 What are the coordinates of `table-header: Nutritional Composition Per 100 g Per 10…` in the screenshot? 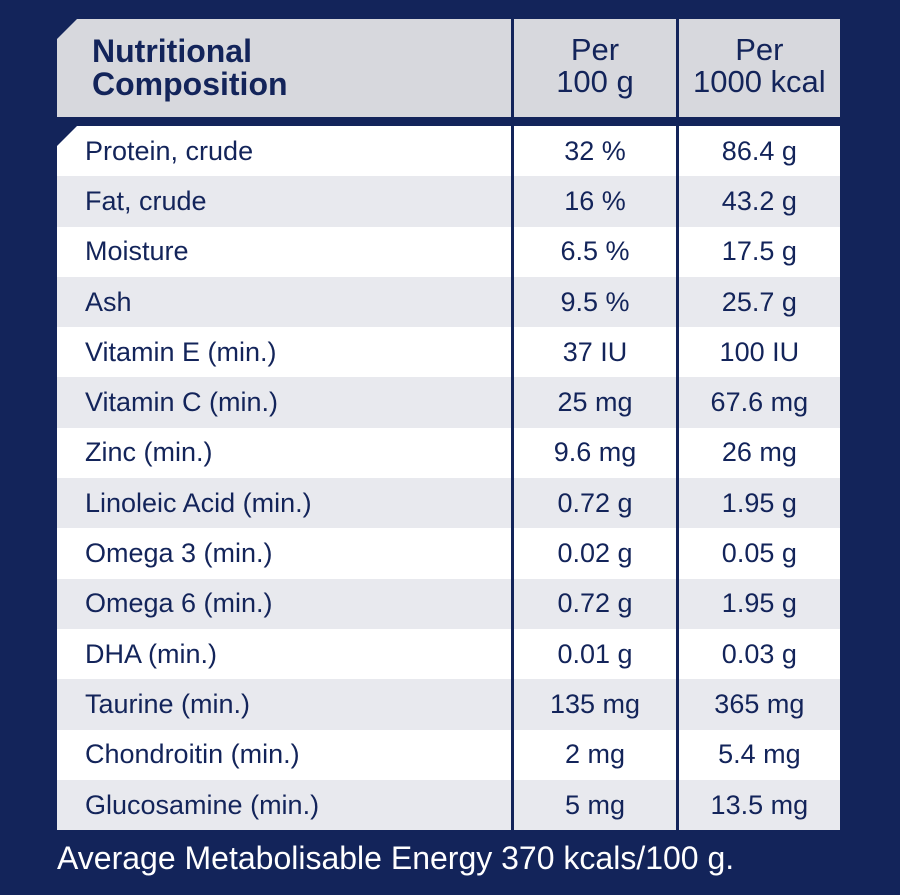 It's located at (448, 68).